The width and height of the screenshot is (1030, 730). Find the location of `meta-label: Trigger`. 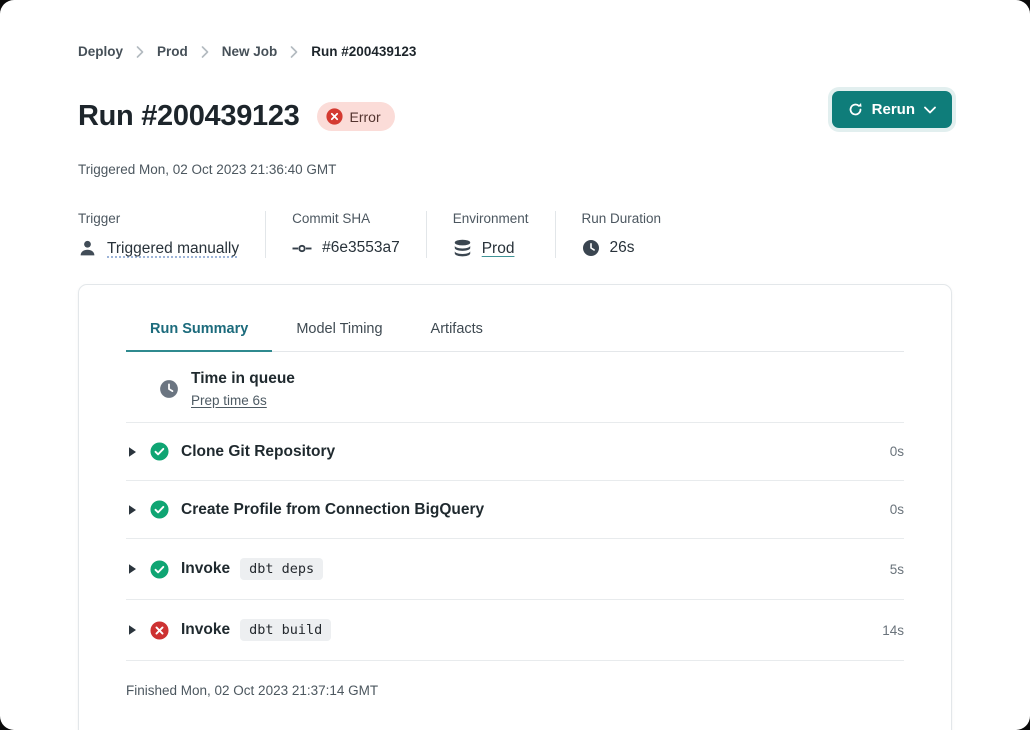

meta-label: Trigger is located at coordinates (99, 219).